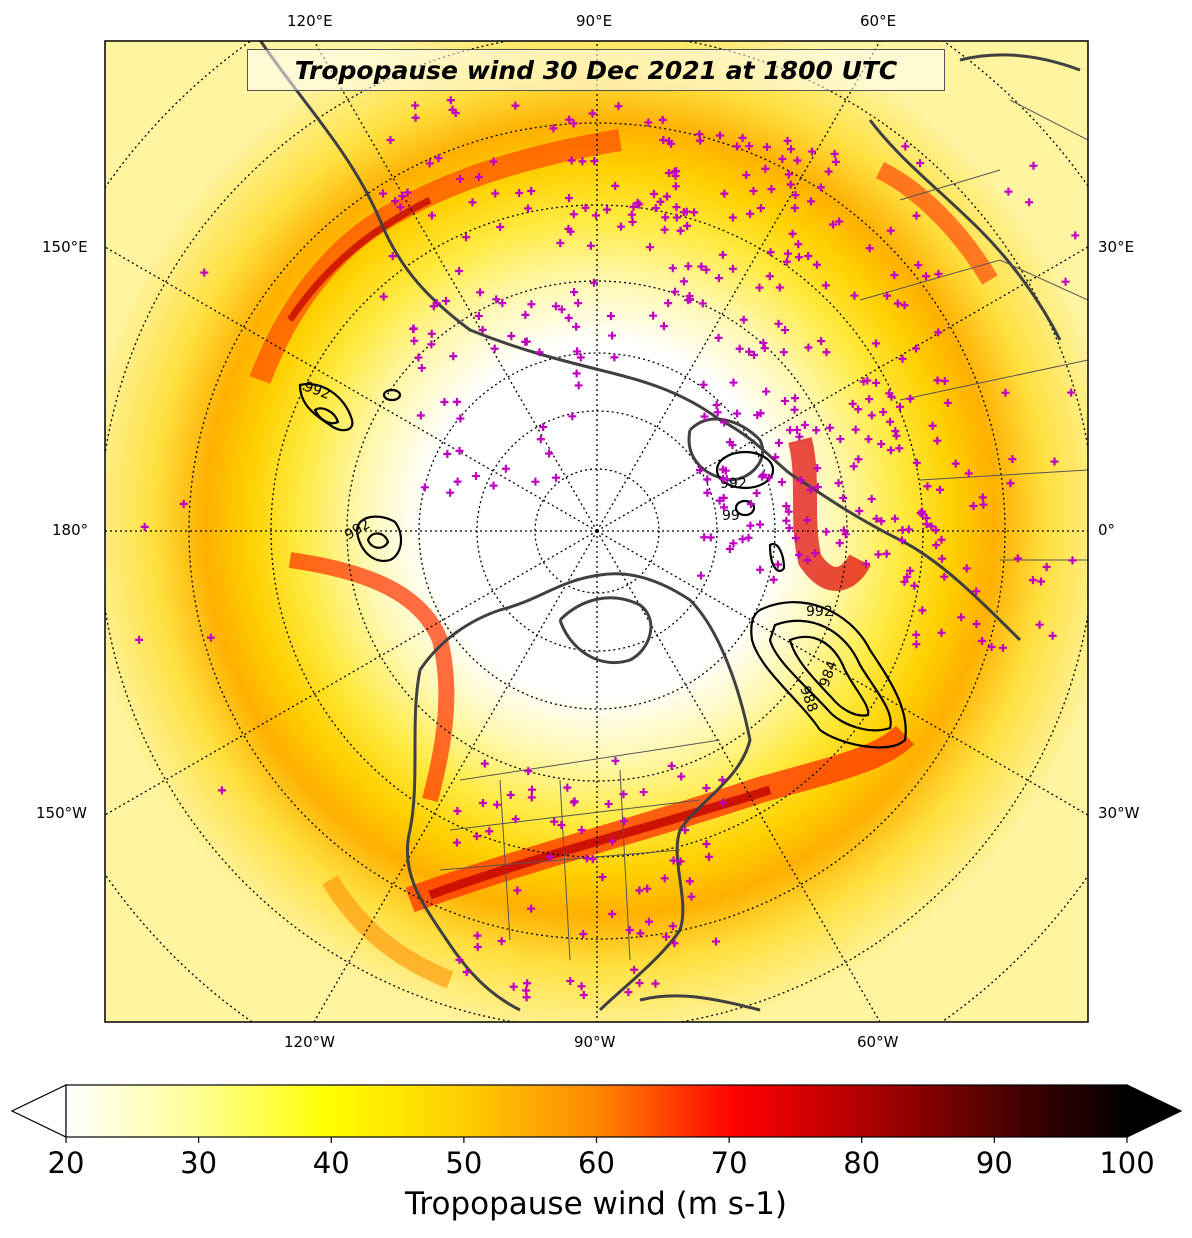 This screenshot has height=1238, width=1192. I want to click on jet-streak-pacific-core, so click(359, 259).